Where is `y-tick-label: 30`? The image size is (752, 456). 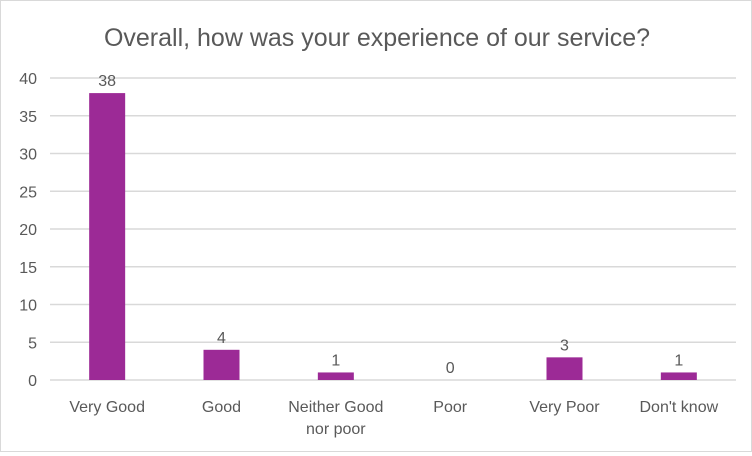 y-tick-label: 30 is located at coordinates (28, 155).